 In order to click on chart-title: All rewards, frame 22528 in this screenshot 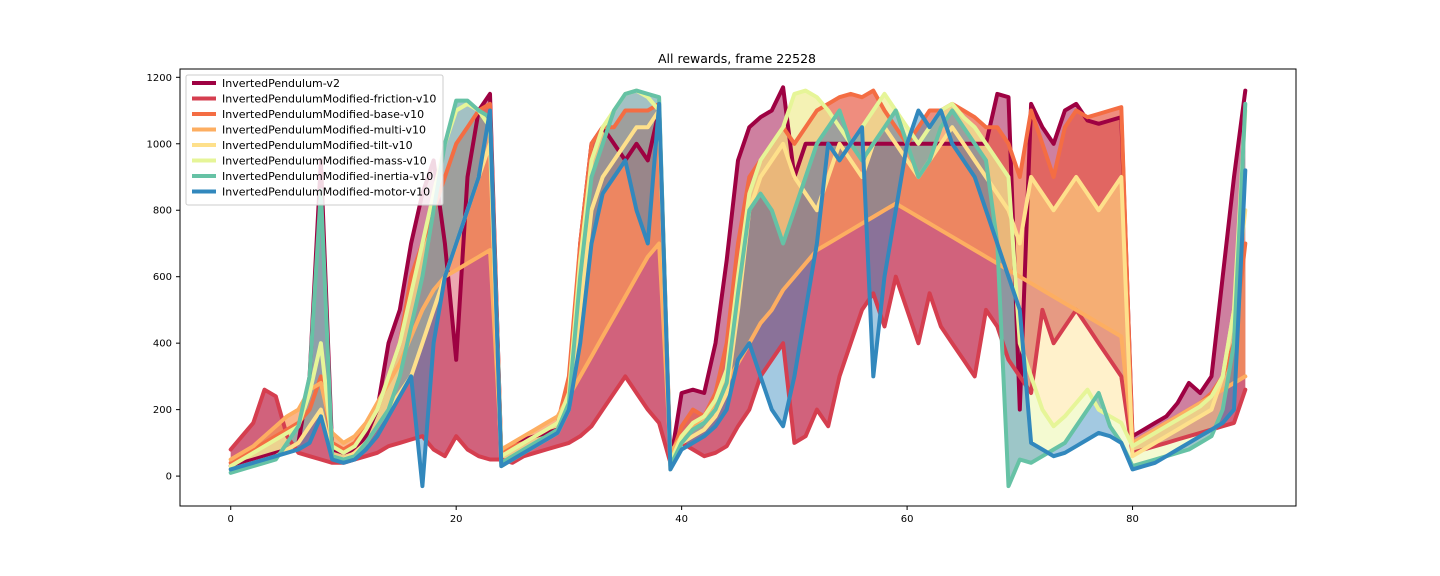, I will do `click(737, 58)`.